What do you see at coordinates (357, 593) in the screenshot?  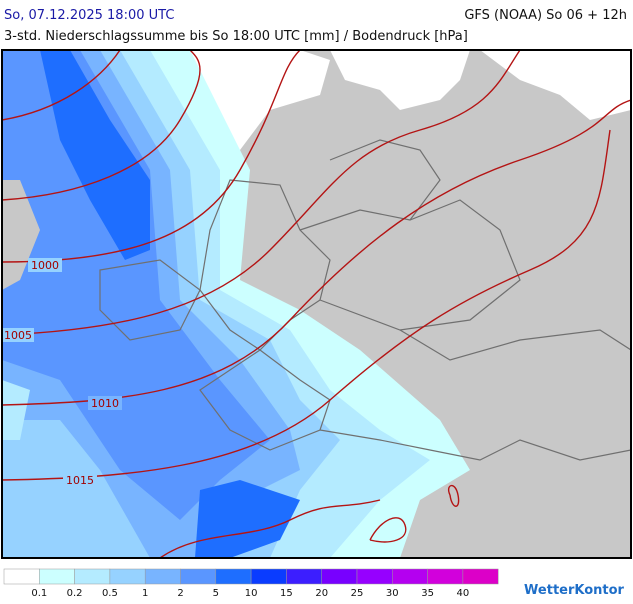 I see `legend-label: 25` at bounding box center [357, 593].